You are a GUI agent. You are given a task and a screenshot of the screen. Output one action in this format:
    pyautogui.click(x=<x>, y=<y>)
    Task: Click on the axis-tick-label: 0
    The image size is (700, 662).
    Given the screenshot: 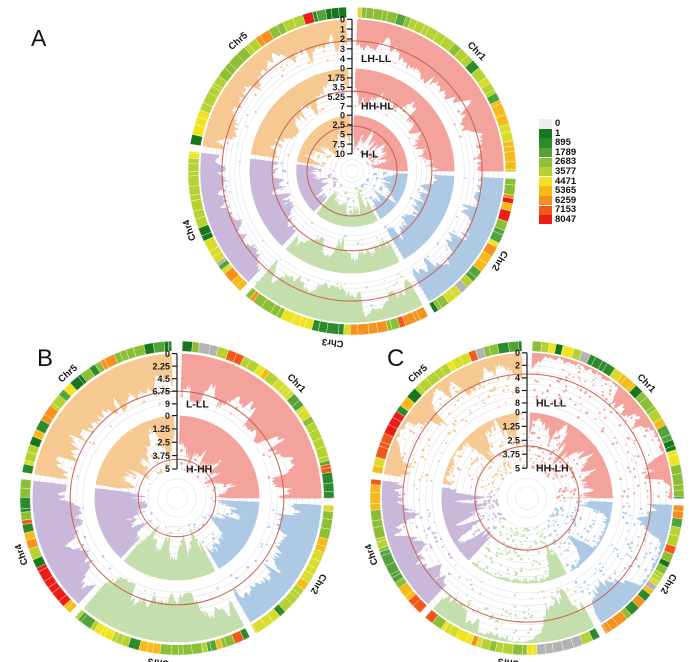 What is the action you would take?
    pyautogui.click(x=167, y=416)
    